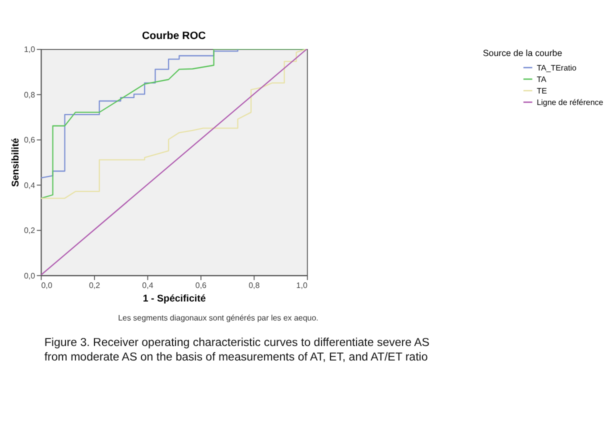 This screenshot has height=430, width=613. Describe the element at coordinates (30, 49) in the screenshot. I see `y-tick-label: 1,0` at that location.